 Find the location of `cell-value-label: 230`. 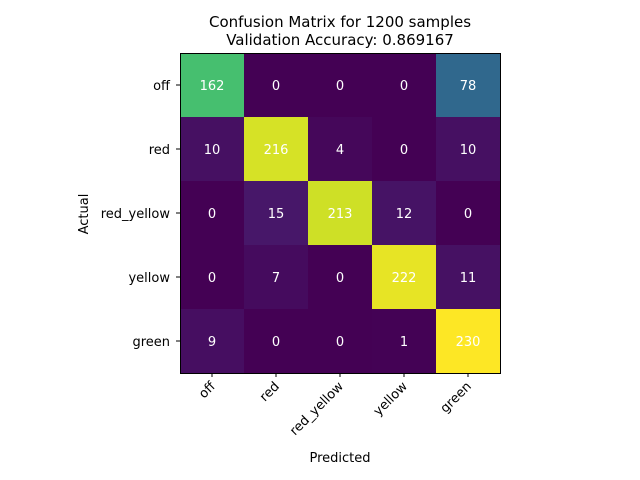

cell-value-label: 230 is located at coordinates (468, 342).